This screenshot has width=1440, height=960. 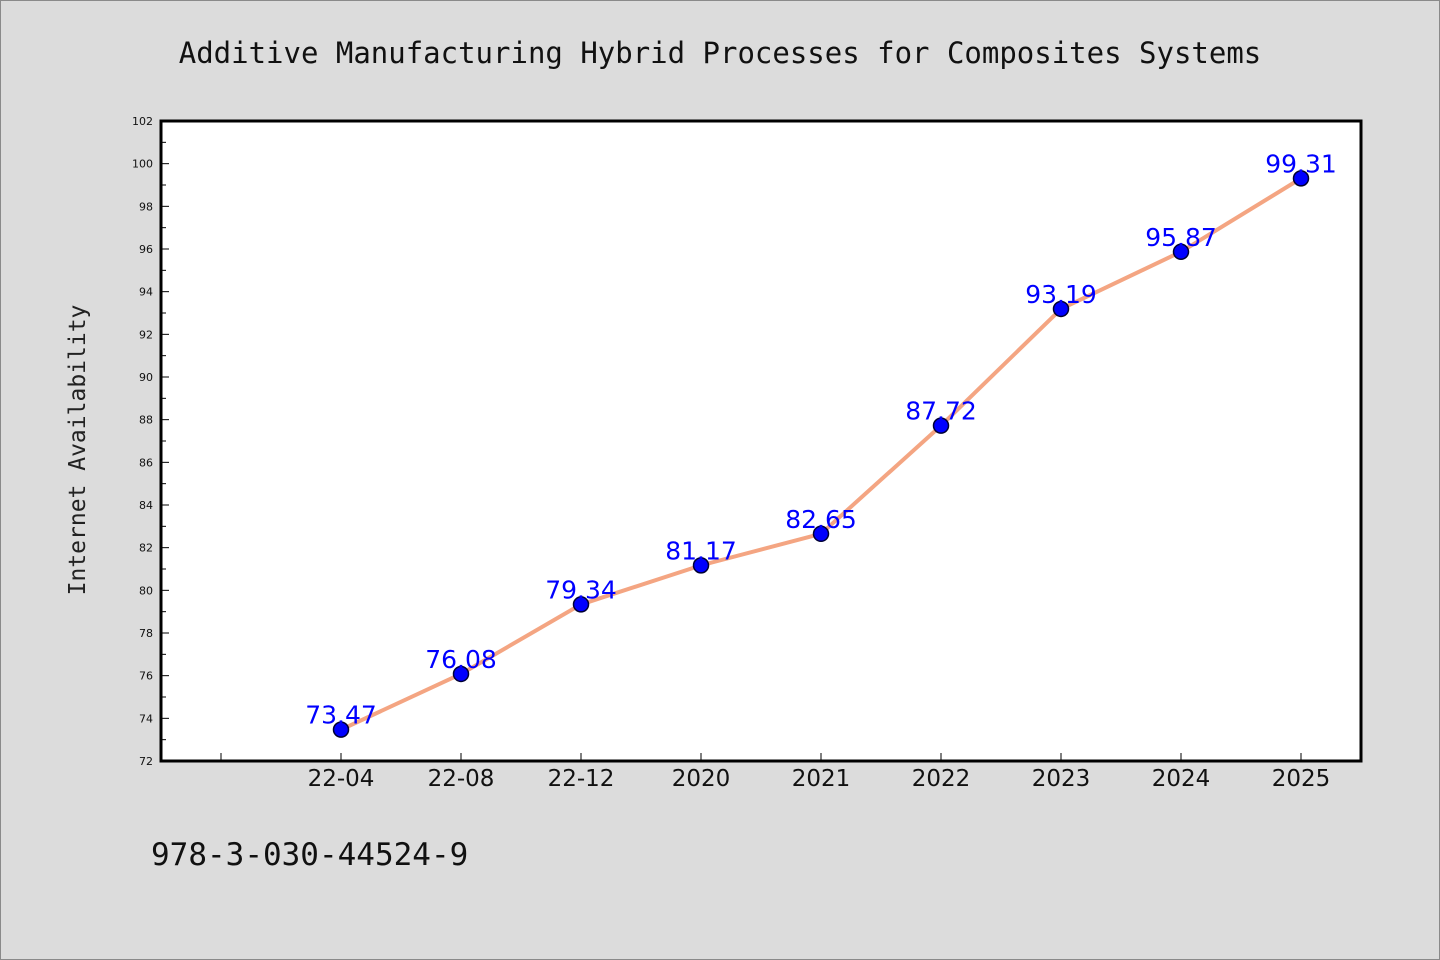 What do you see at coordinates (701, 550) in the screenshot?
I see `data-label: 81.17` at bounding box center [701, 550].